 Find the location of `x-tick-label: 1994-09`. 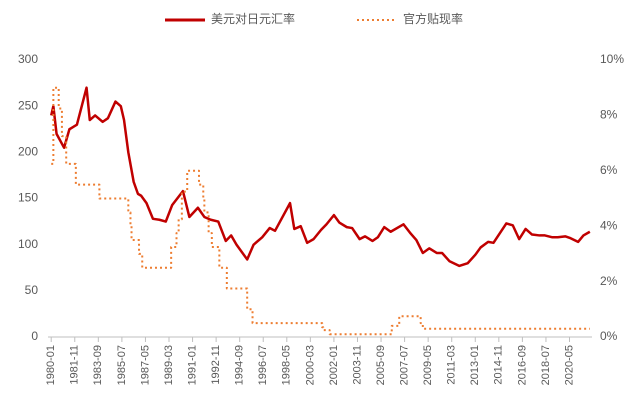

x-tick-label: 1994-09 is located at coordinates (240, 365).